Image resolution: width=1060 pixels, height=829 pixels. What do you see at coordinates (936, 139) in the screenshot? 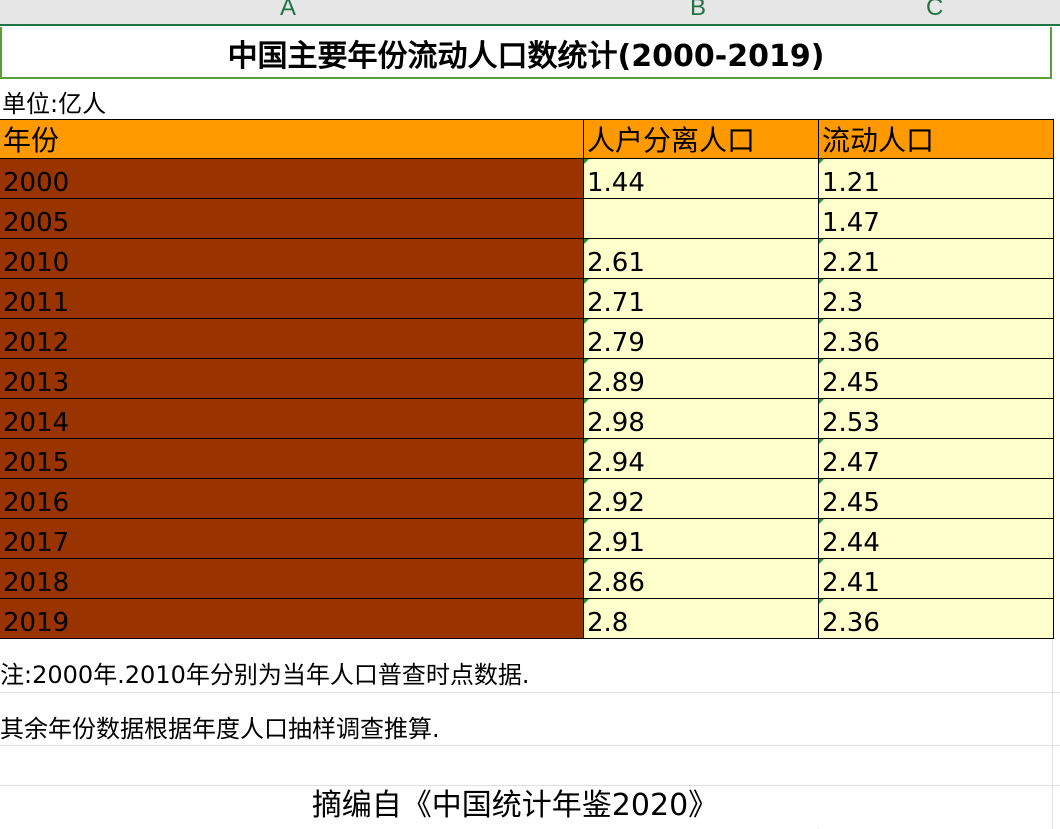
I see `header-floating-population: 流动人口` at bounding box center [936, 139].